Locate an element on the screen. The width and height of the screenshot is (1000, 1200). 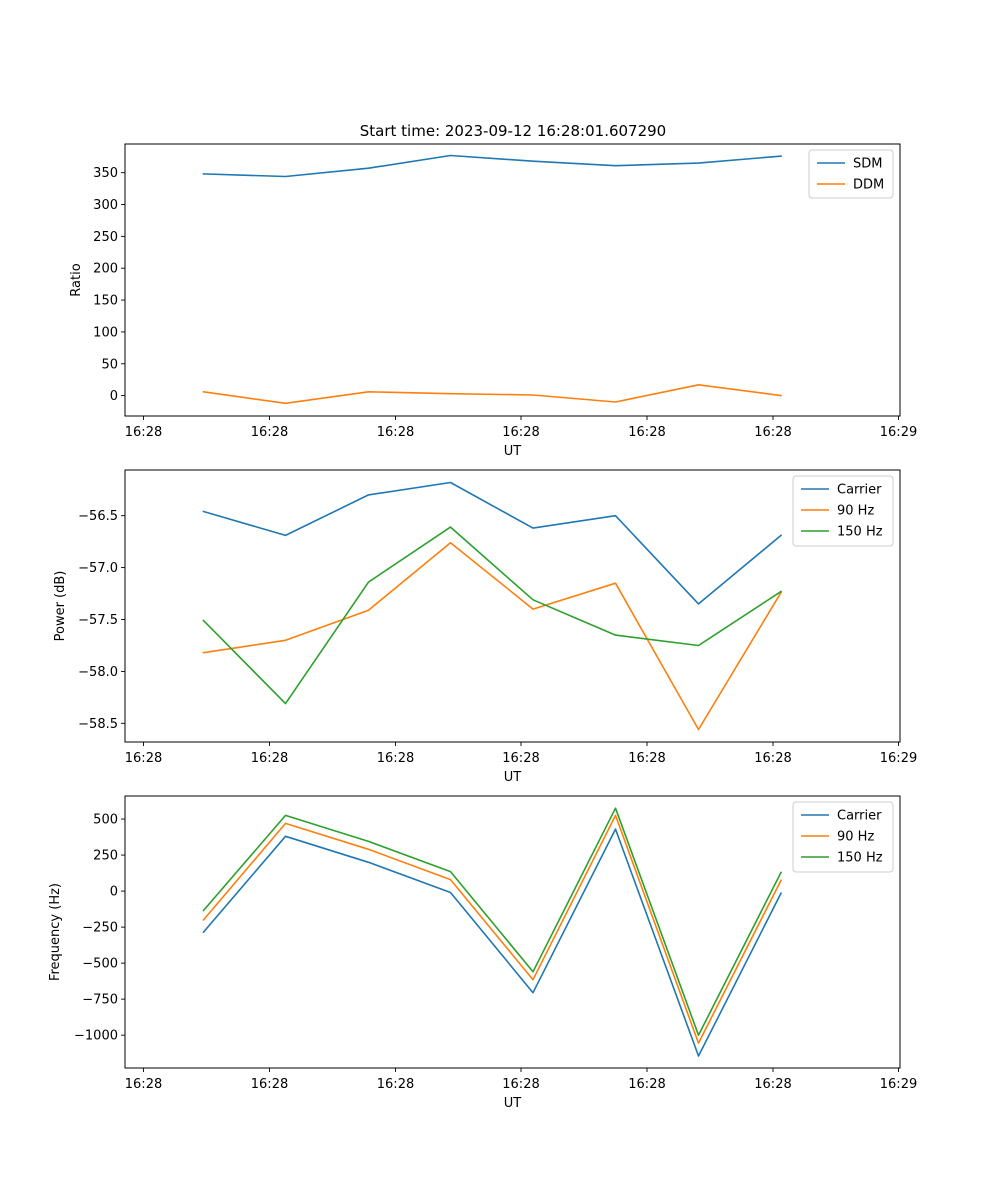
legend: SDM DDM is located at coordinates (851, 174).